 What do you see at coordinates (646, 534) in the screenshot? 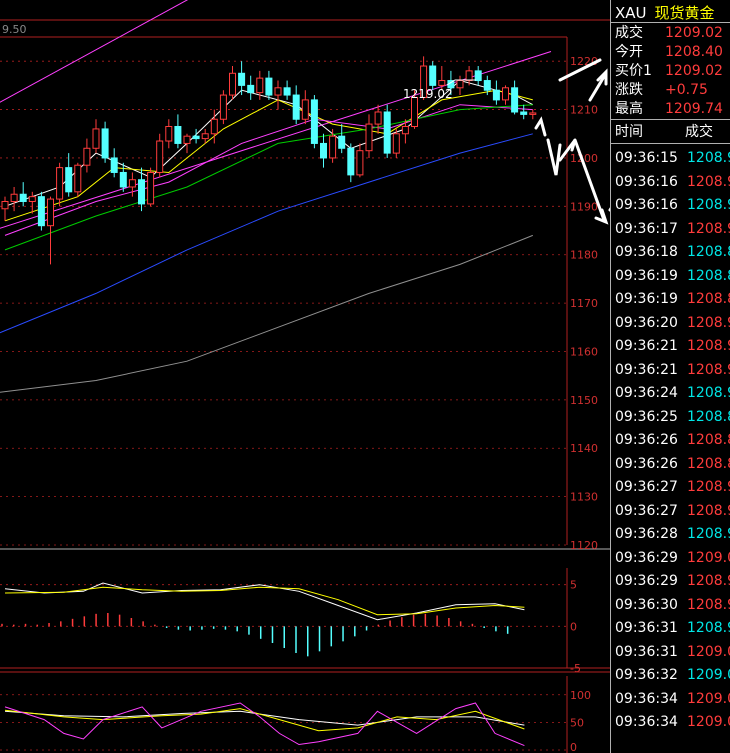
I see `tick-time: 09:36:28` at bounding box center [646, 534].